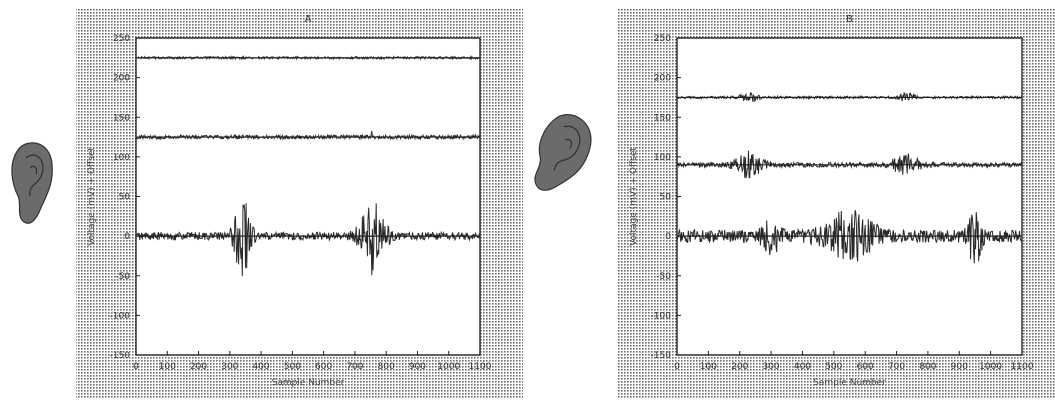 Image resolution: width=1055 pixels, height=402 pixels. Describe the element at coordinates (308, 19) in the screenshot. I see `chart-title: A` at that location.